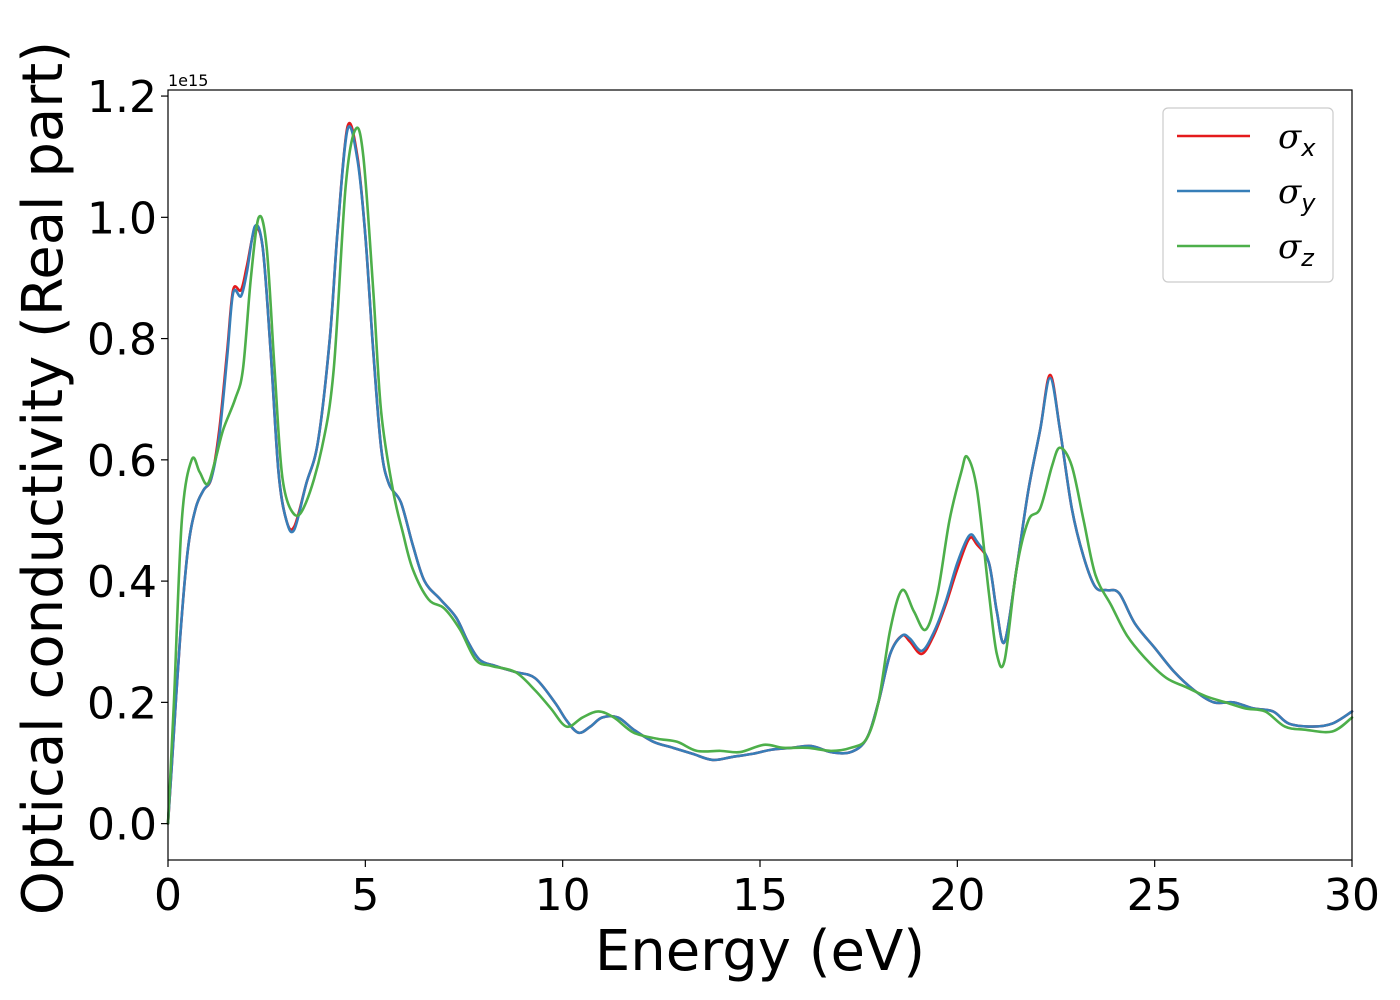 This screenshot has width=1400, height=1000. What do you see at coordinates (1308, 148) in the screenshot?
I see `legend-subscript: x` at bounding box center [1308, 148].